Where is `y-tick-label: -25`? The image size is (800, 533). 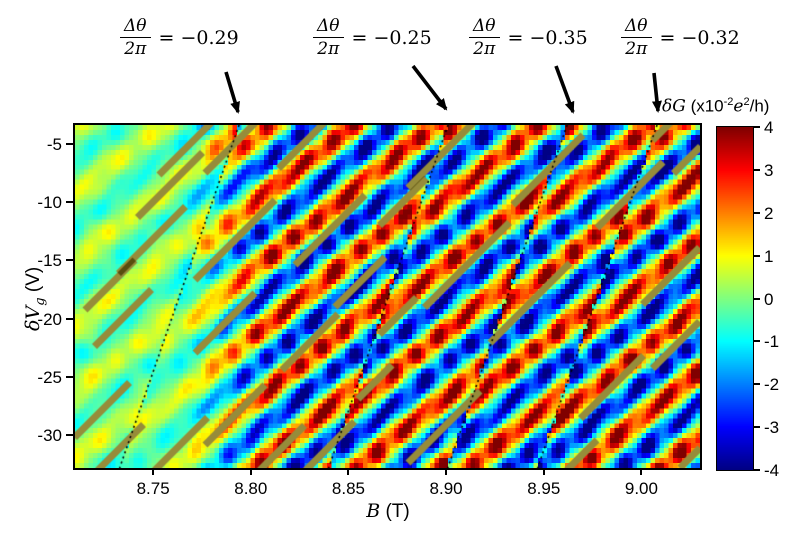 y-tick-label: -25 is located at coordinates (49, 377).